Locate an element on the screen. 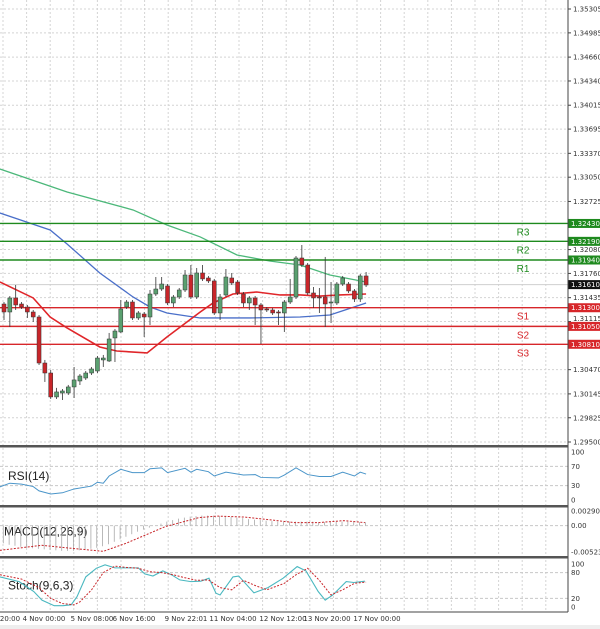  y-tick-label: 20 is located at coordinates (575, 599).